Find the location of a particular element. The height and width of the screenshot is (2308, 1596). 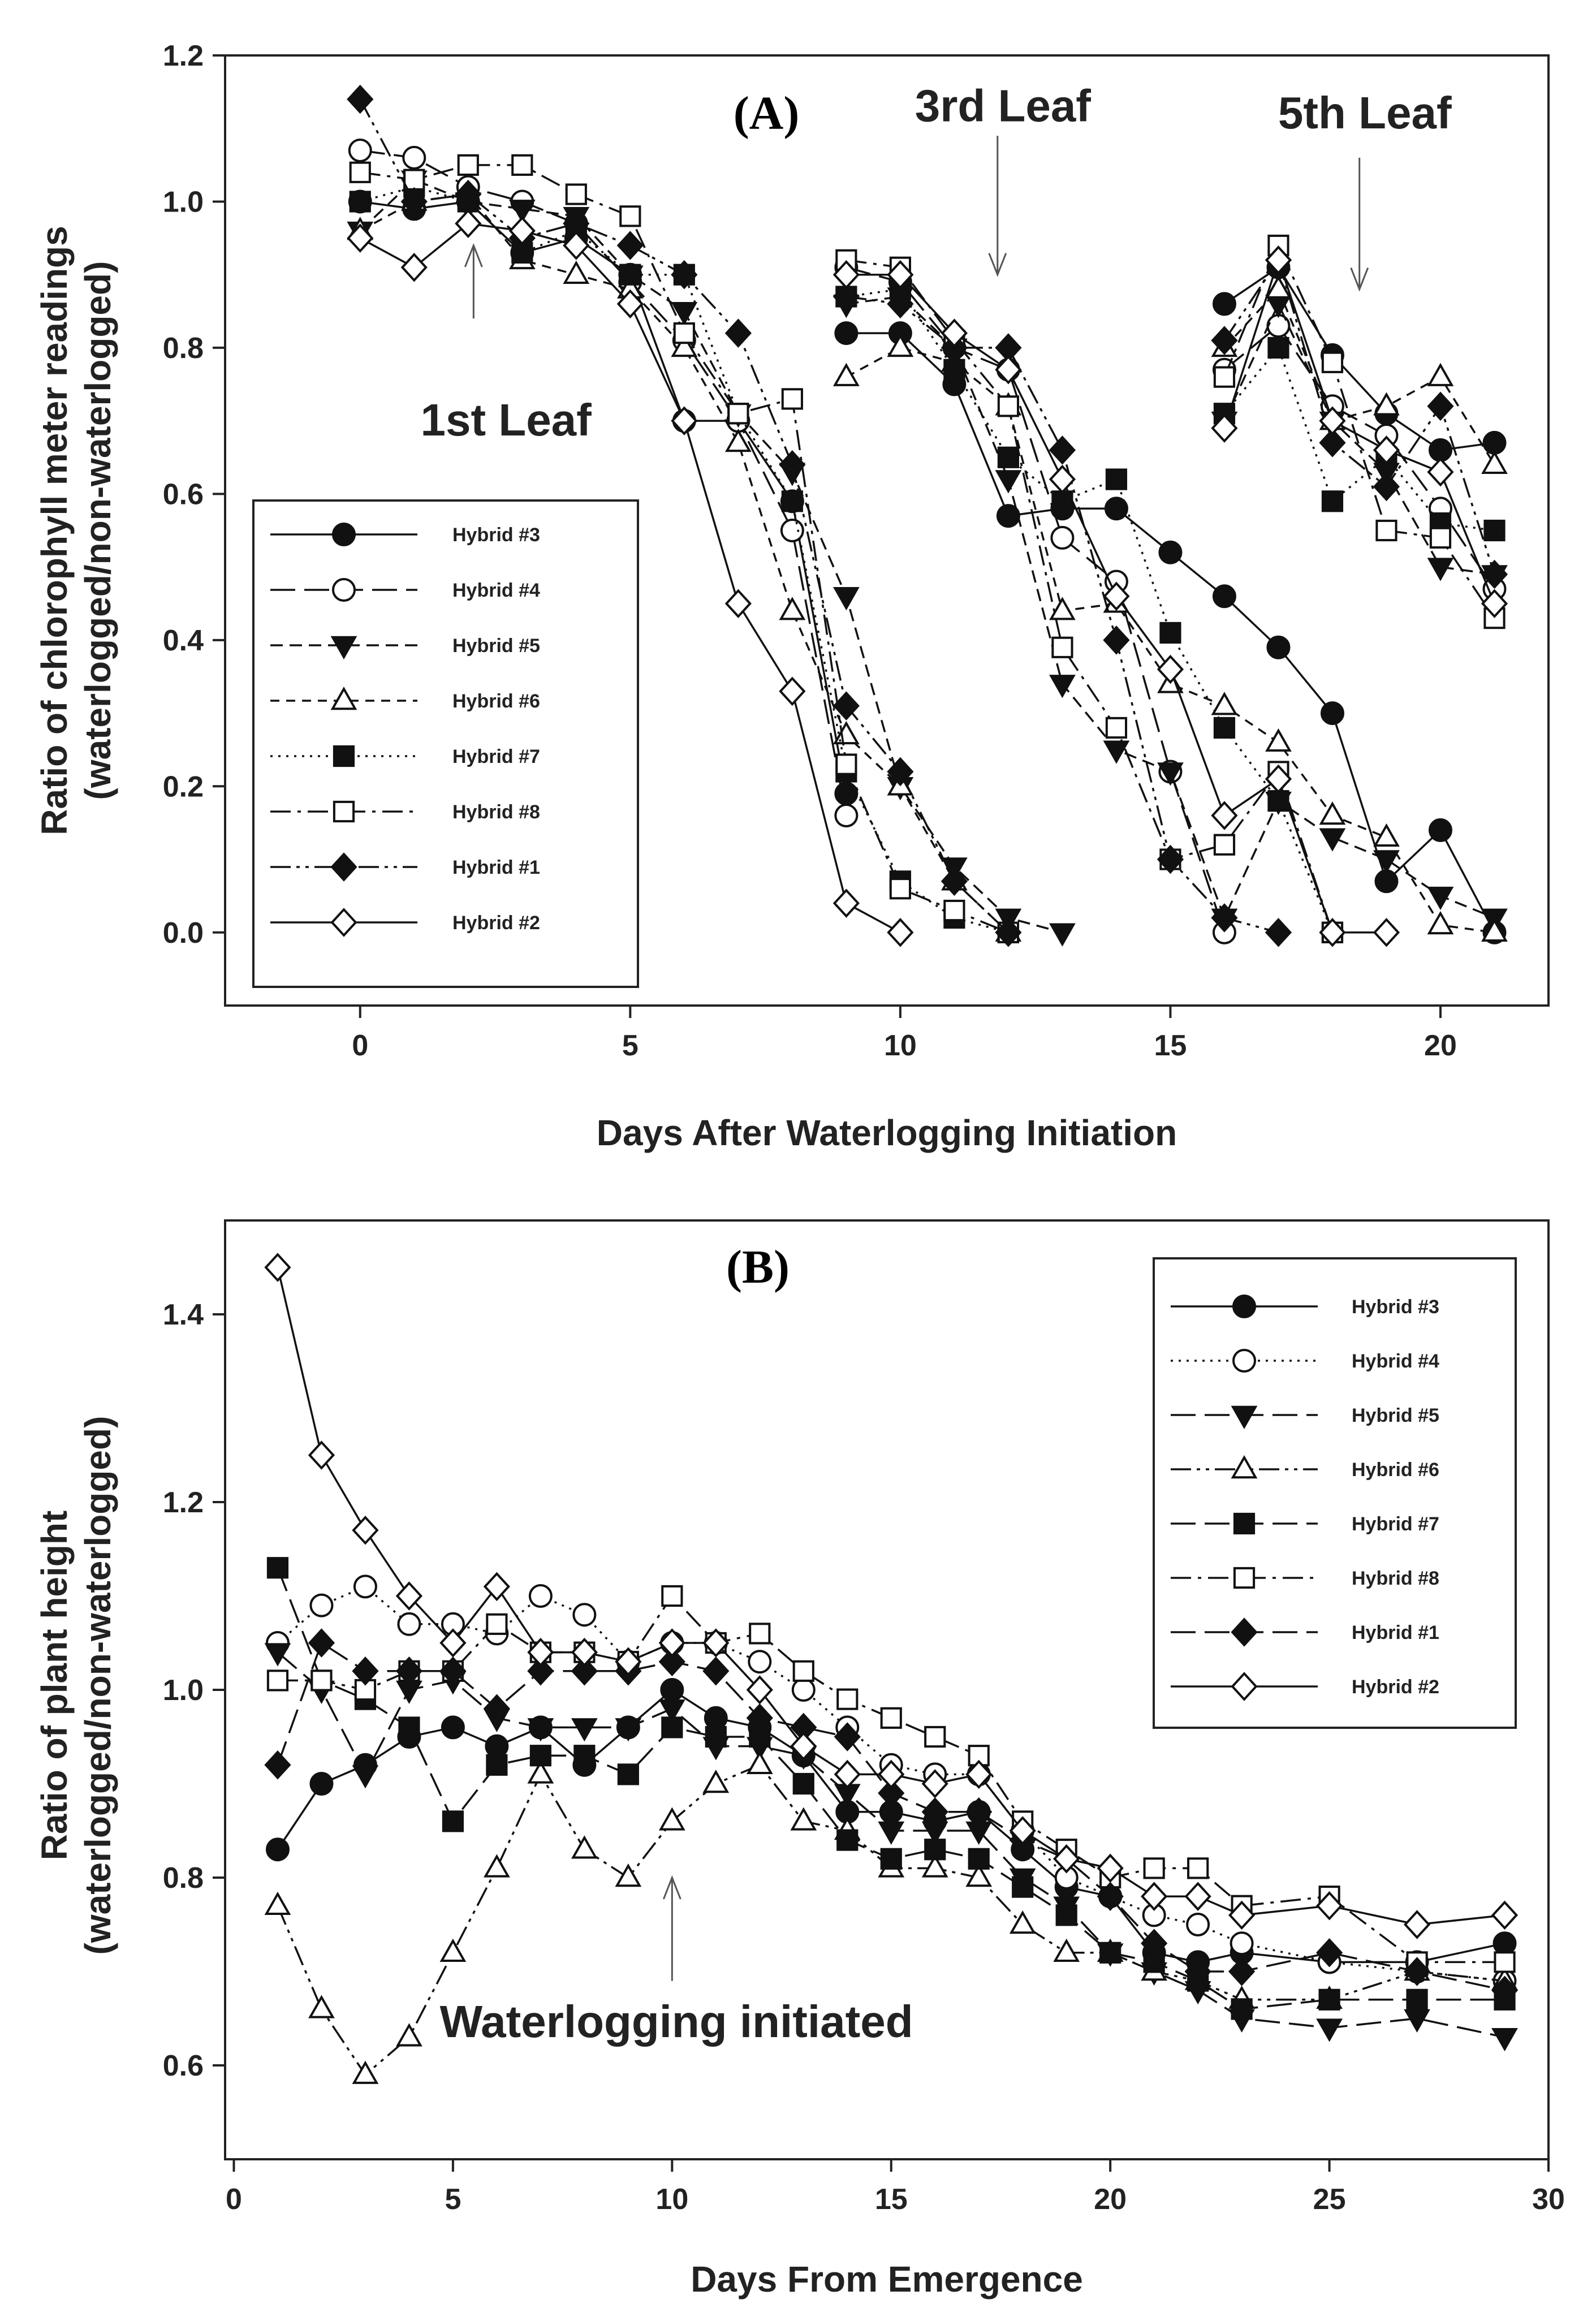

panel-a-legend-box is located at coordinates (445, 743).